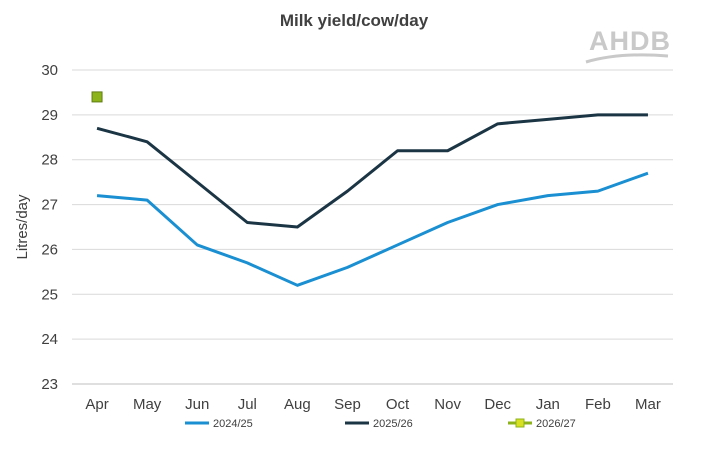 This screenshot has width=708, height=458. What do you see at coordinates (49, 115) in the screenshot?
I see `y-tick-label: 29` at bounding box center [49, 115].